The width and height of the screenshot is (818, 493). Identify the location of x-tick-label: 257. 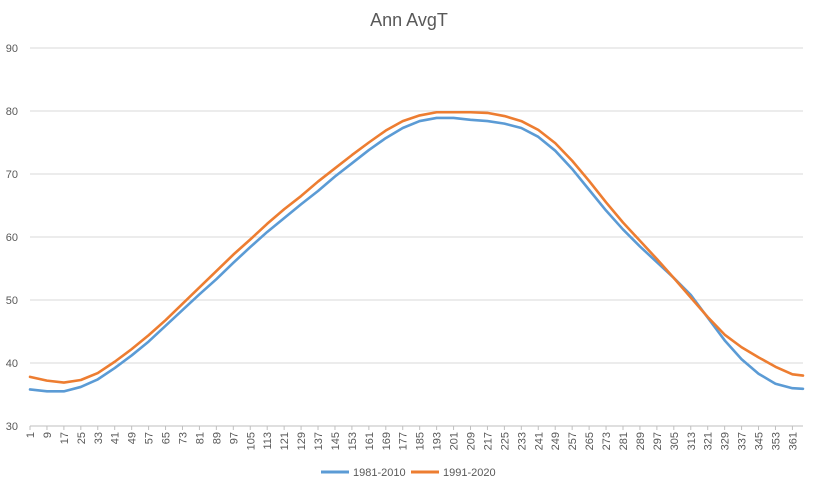
(573, 441).